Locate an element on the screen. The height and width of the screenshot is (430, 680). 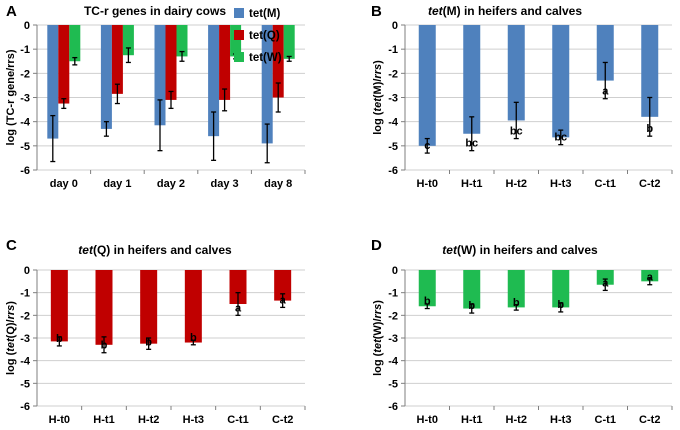
panel-letter: D is located at coordinates (376, 245).